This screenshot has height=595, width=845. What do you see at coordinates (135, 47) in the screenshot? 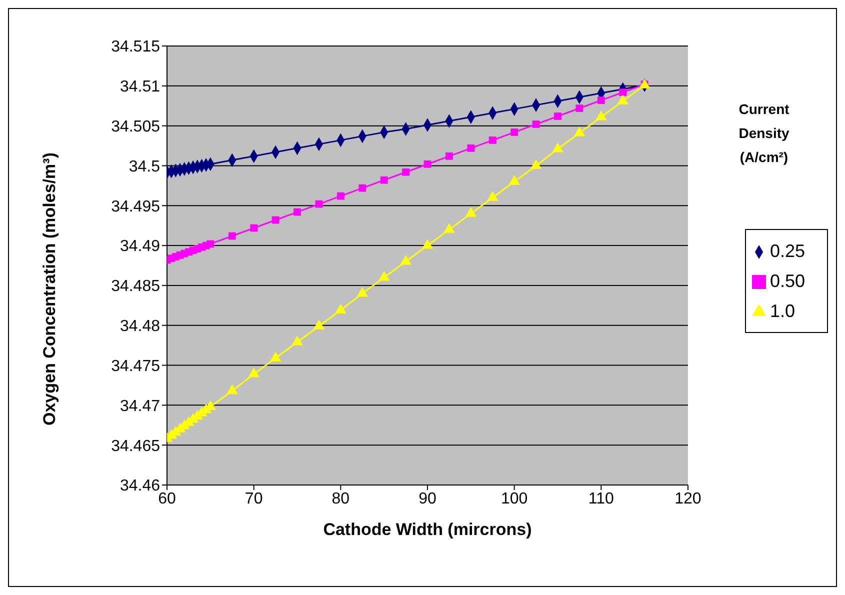
I see `y-tick-label: 34.515` at bounding box center [135, 47].